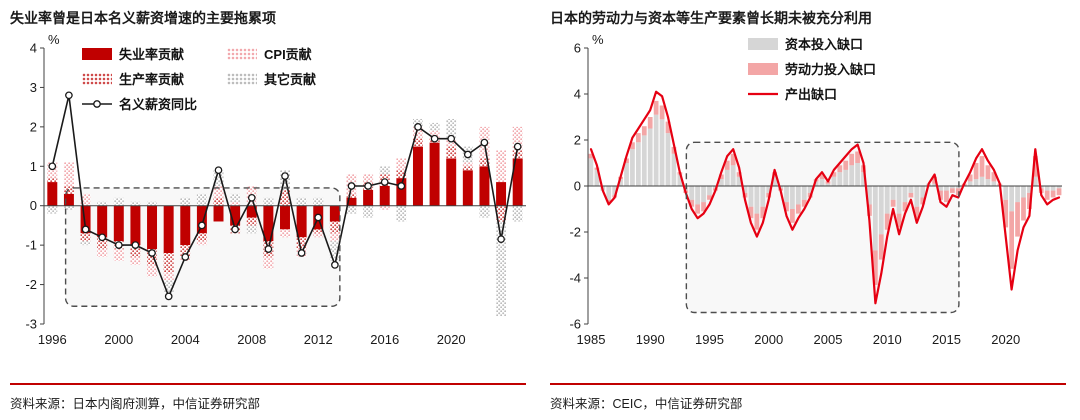  I want to click on legend-item: 其它贡献, so click(271, 78).